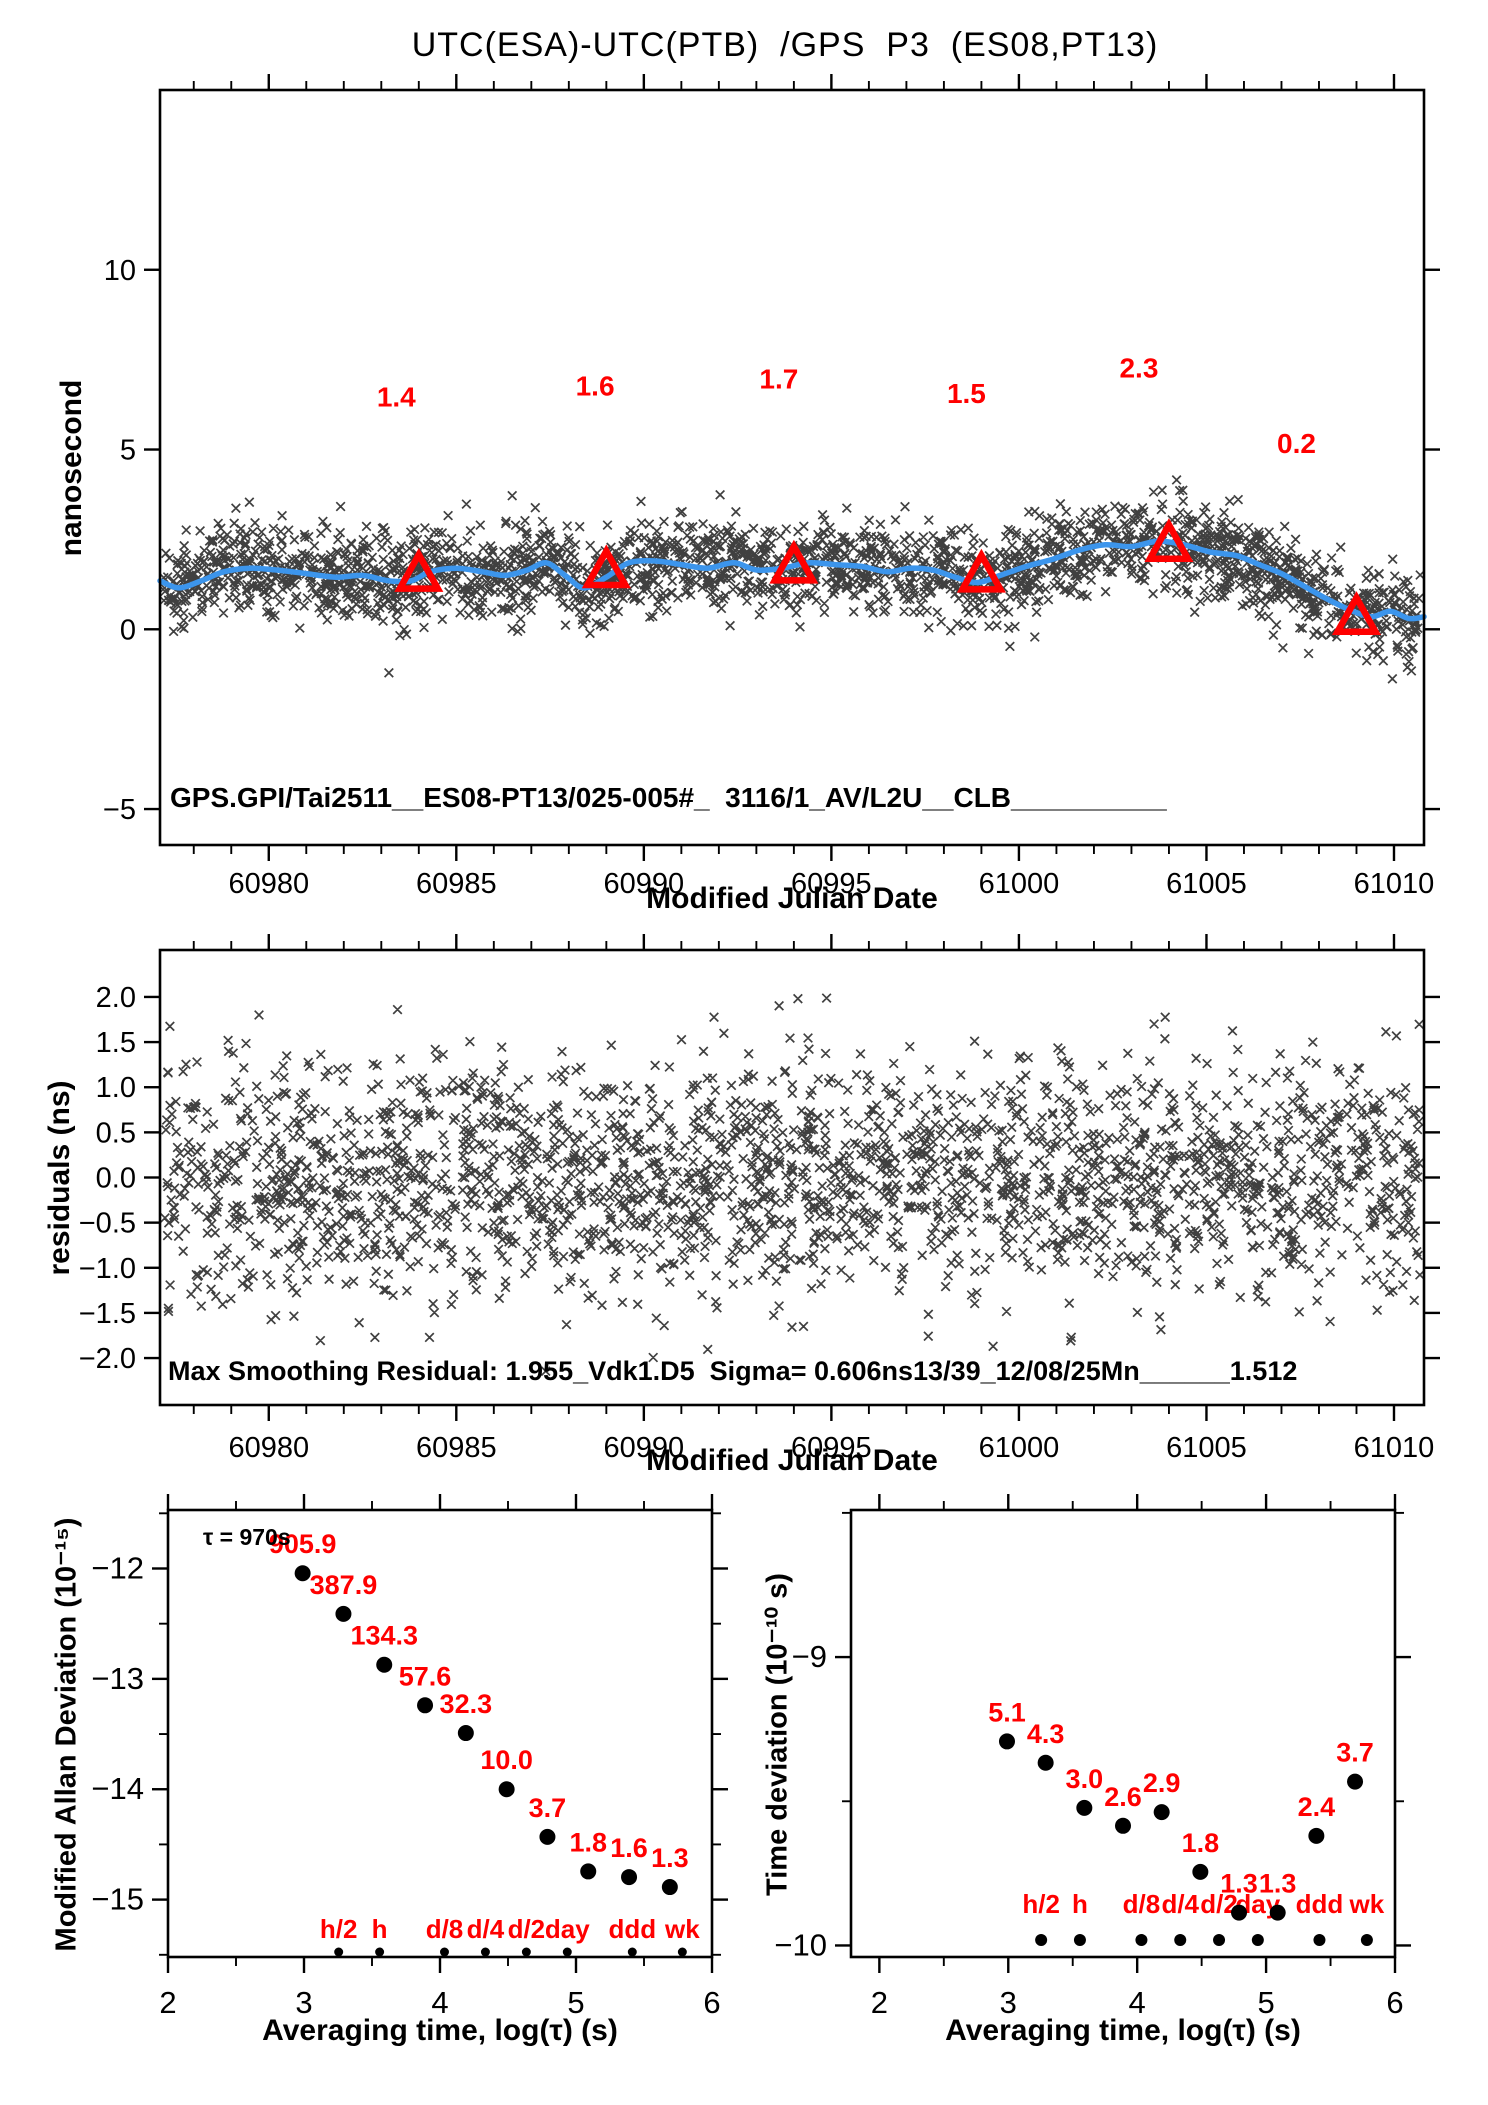 The height and width of the screenshot is (2105, 1488). What do you see at coordinates (1007, 1712) in the screenshot?
I see `tdev-value-label: 5.1` at bounding box center [1007, 1712].